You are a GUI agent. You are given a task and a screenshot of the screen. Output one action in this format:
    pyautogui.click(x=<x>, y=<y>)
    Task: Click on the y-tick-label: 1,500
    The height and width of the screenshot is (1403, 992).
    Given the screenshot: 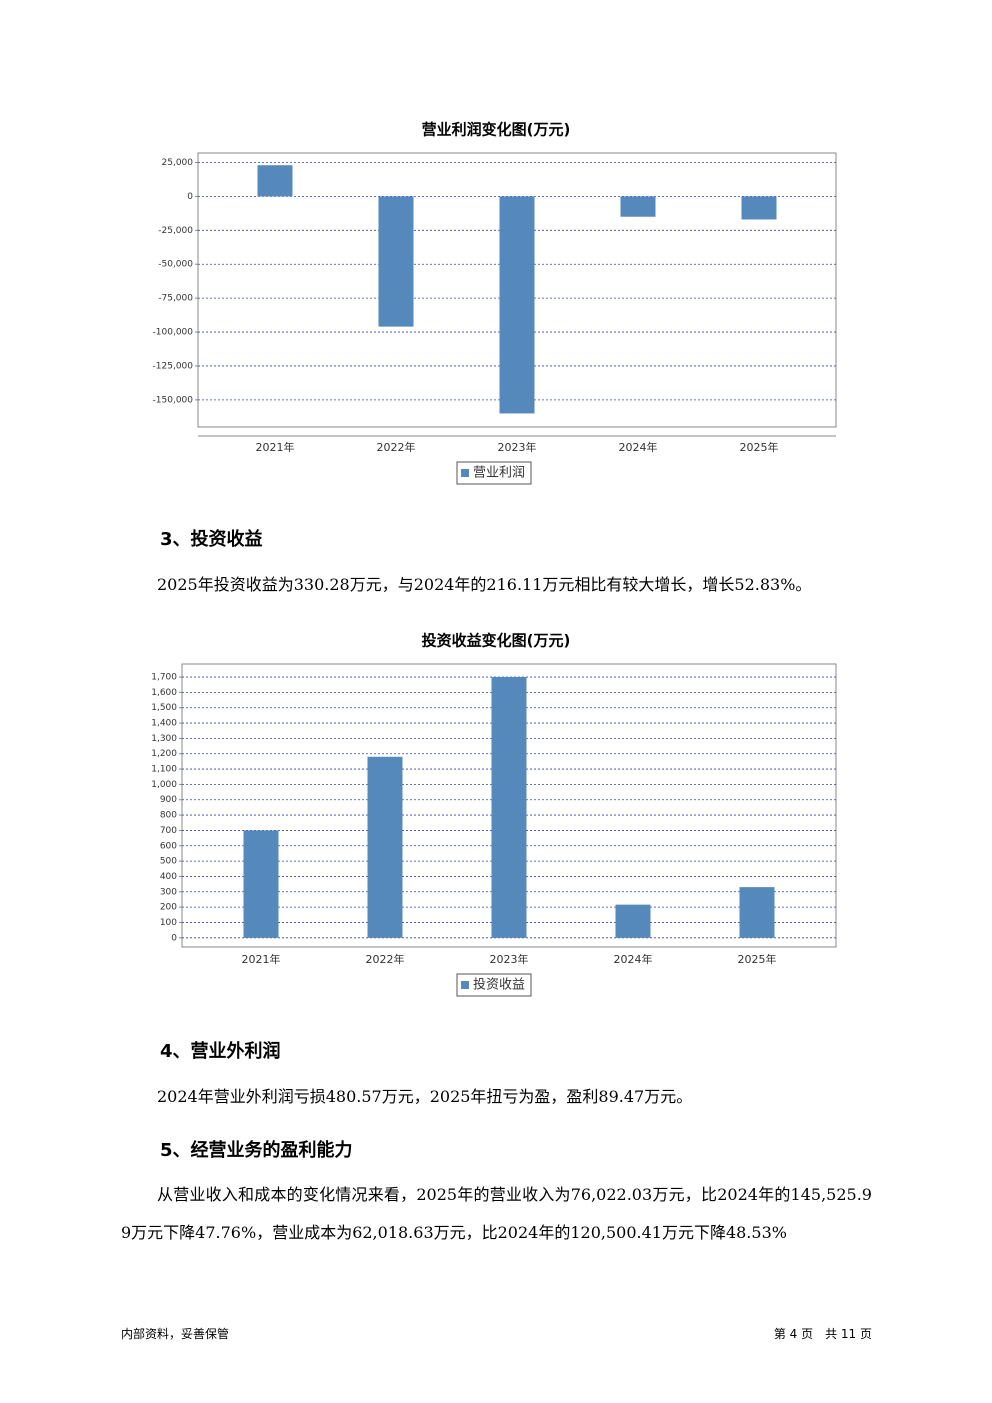 What is the action you would take?
    pyautogui.click(x=164, y=708)
    